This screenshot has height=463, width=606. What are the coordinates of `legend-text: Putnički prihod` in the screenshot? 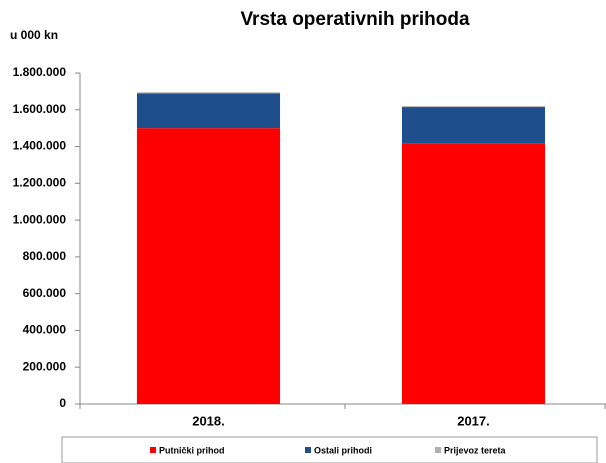 It's located at (192, 450).